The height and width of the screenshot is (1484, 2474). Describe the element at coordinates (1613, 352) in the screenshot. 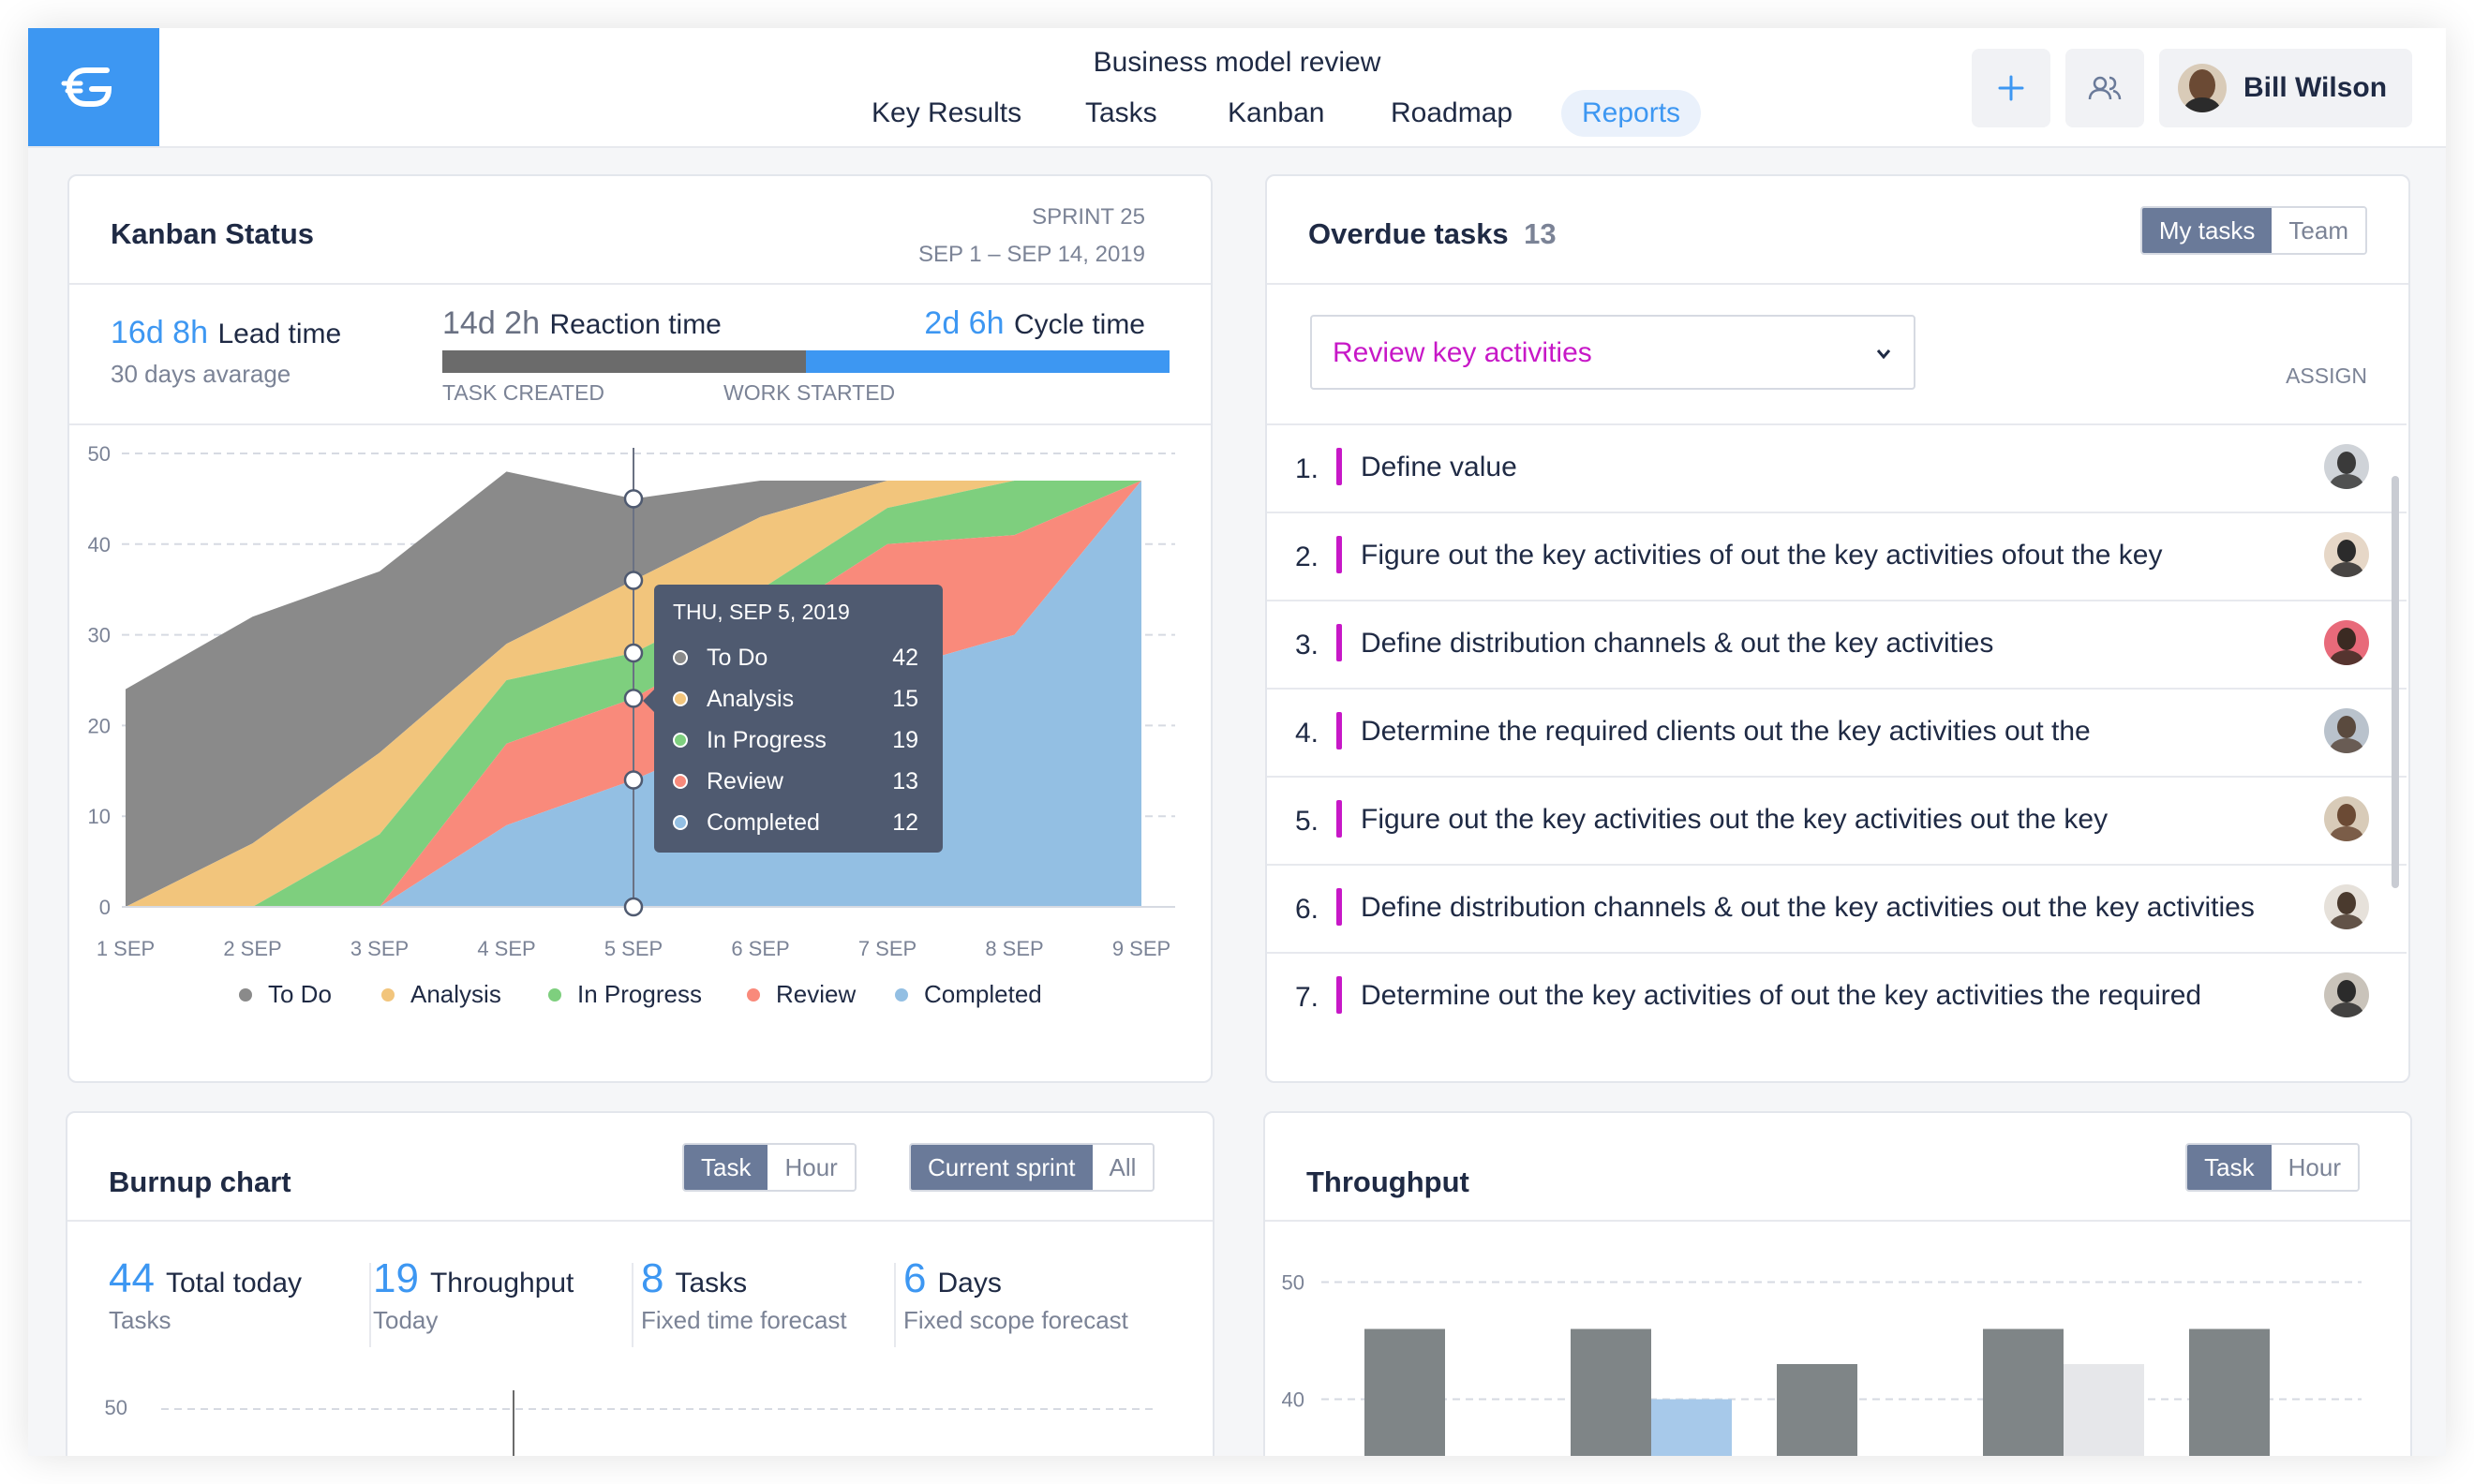

I see `activity-dropdown: Review key activities` at that location.